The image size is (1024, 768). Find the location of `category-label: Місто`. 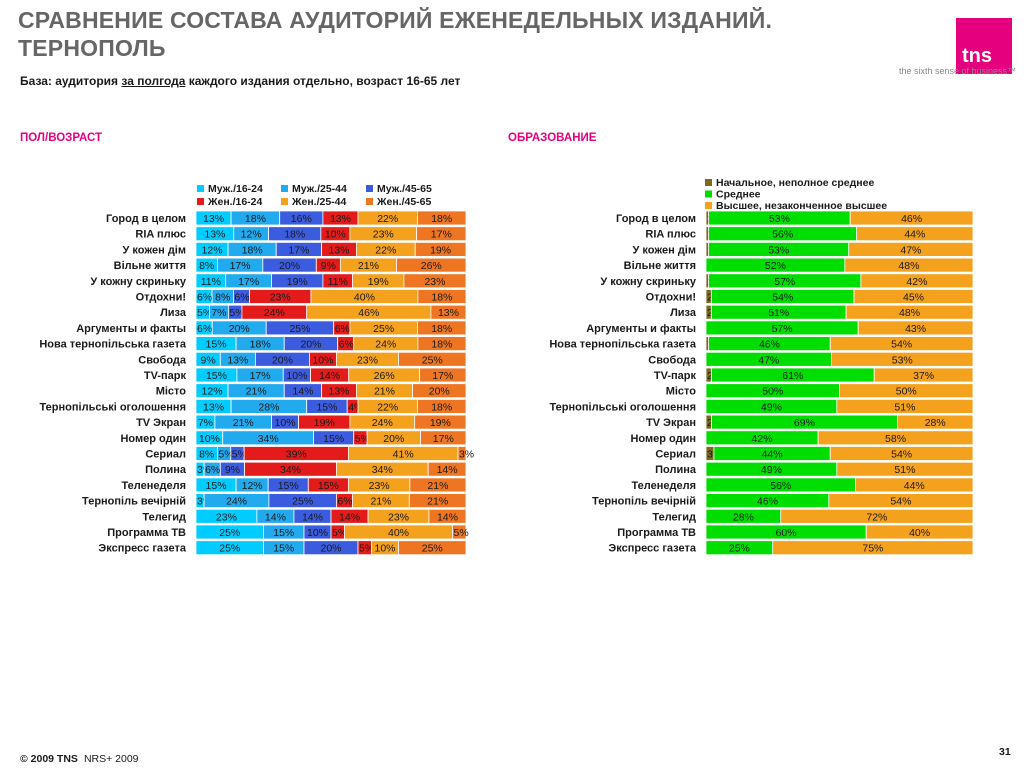

category-label: Місто is located at coordinates (171, 392).